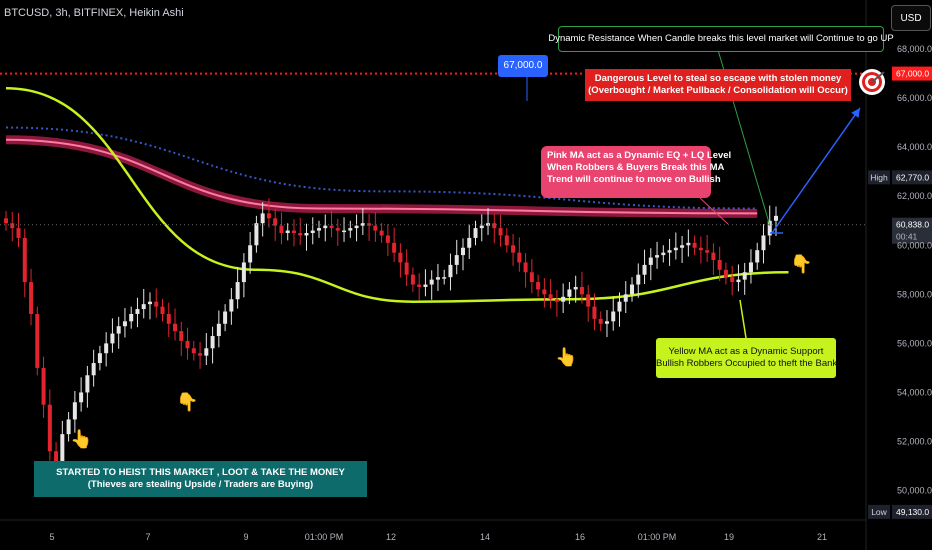 This screenshot has height=550, width=932. I want to click on x-tick-label: 7, so click(147, 537).